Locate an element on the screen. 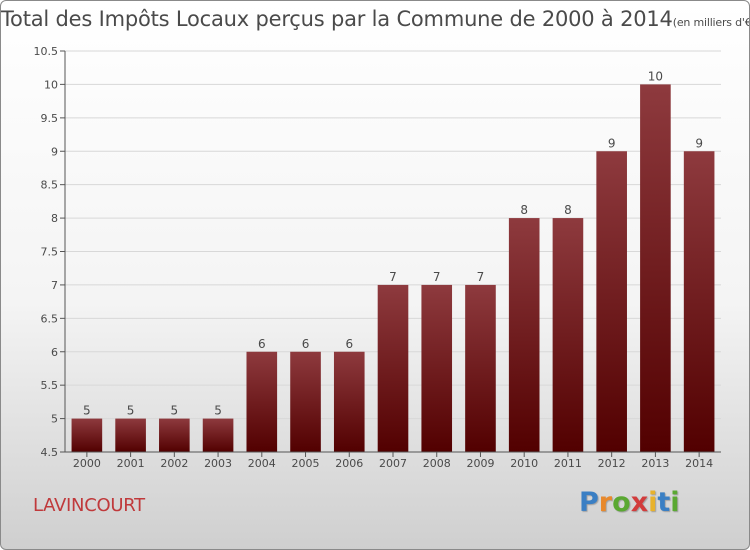 Image resolution: width=750 pixels, height=550 pixels. x-tick-label: 2014 is located at coordinates (699, 463).